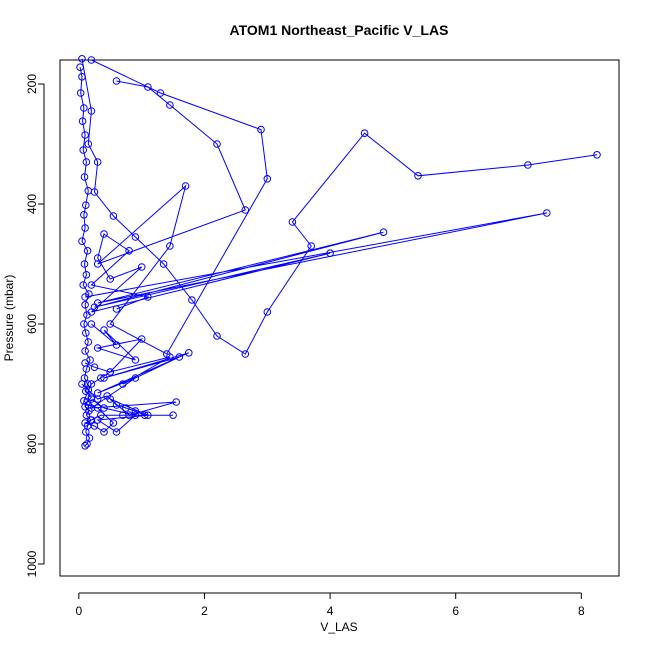 The height and width of the screenshot is (650, 650). What do you see at coordinates (9, 318) in the screenshot?
I see `y-axis-label: Pressure (mbar)` at bounding box center [9, 318].